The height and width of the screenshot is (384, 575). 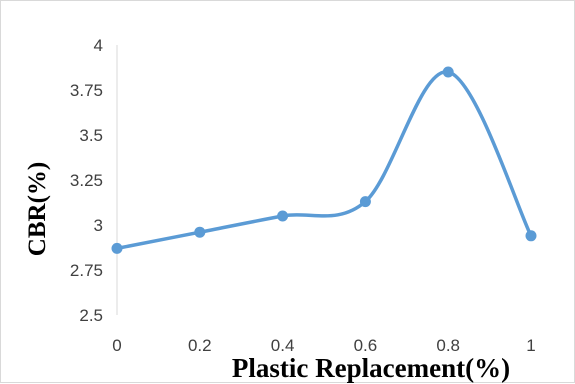 I want to click on y-tick-label: 4, so click(x=98, y=45).